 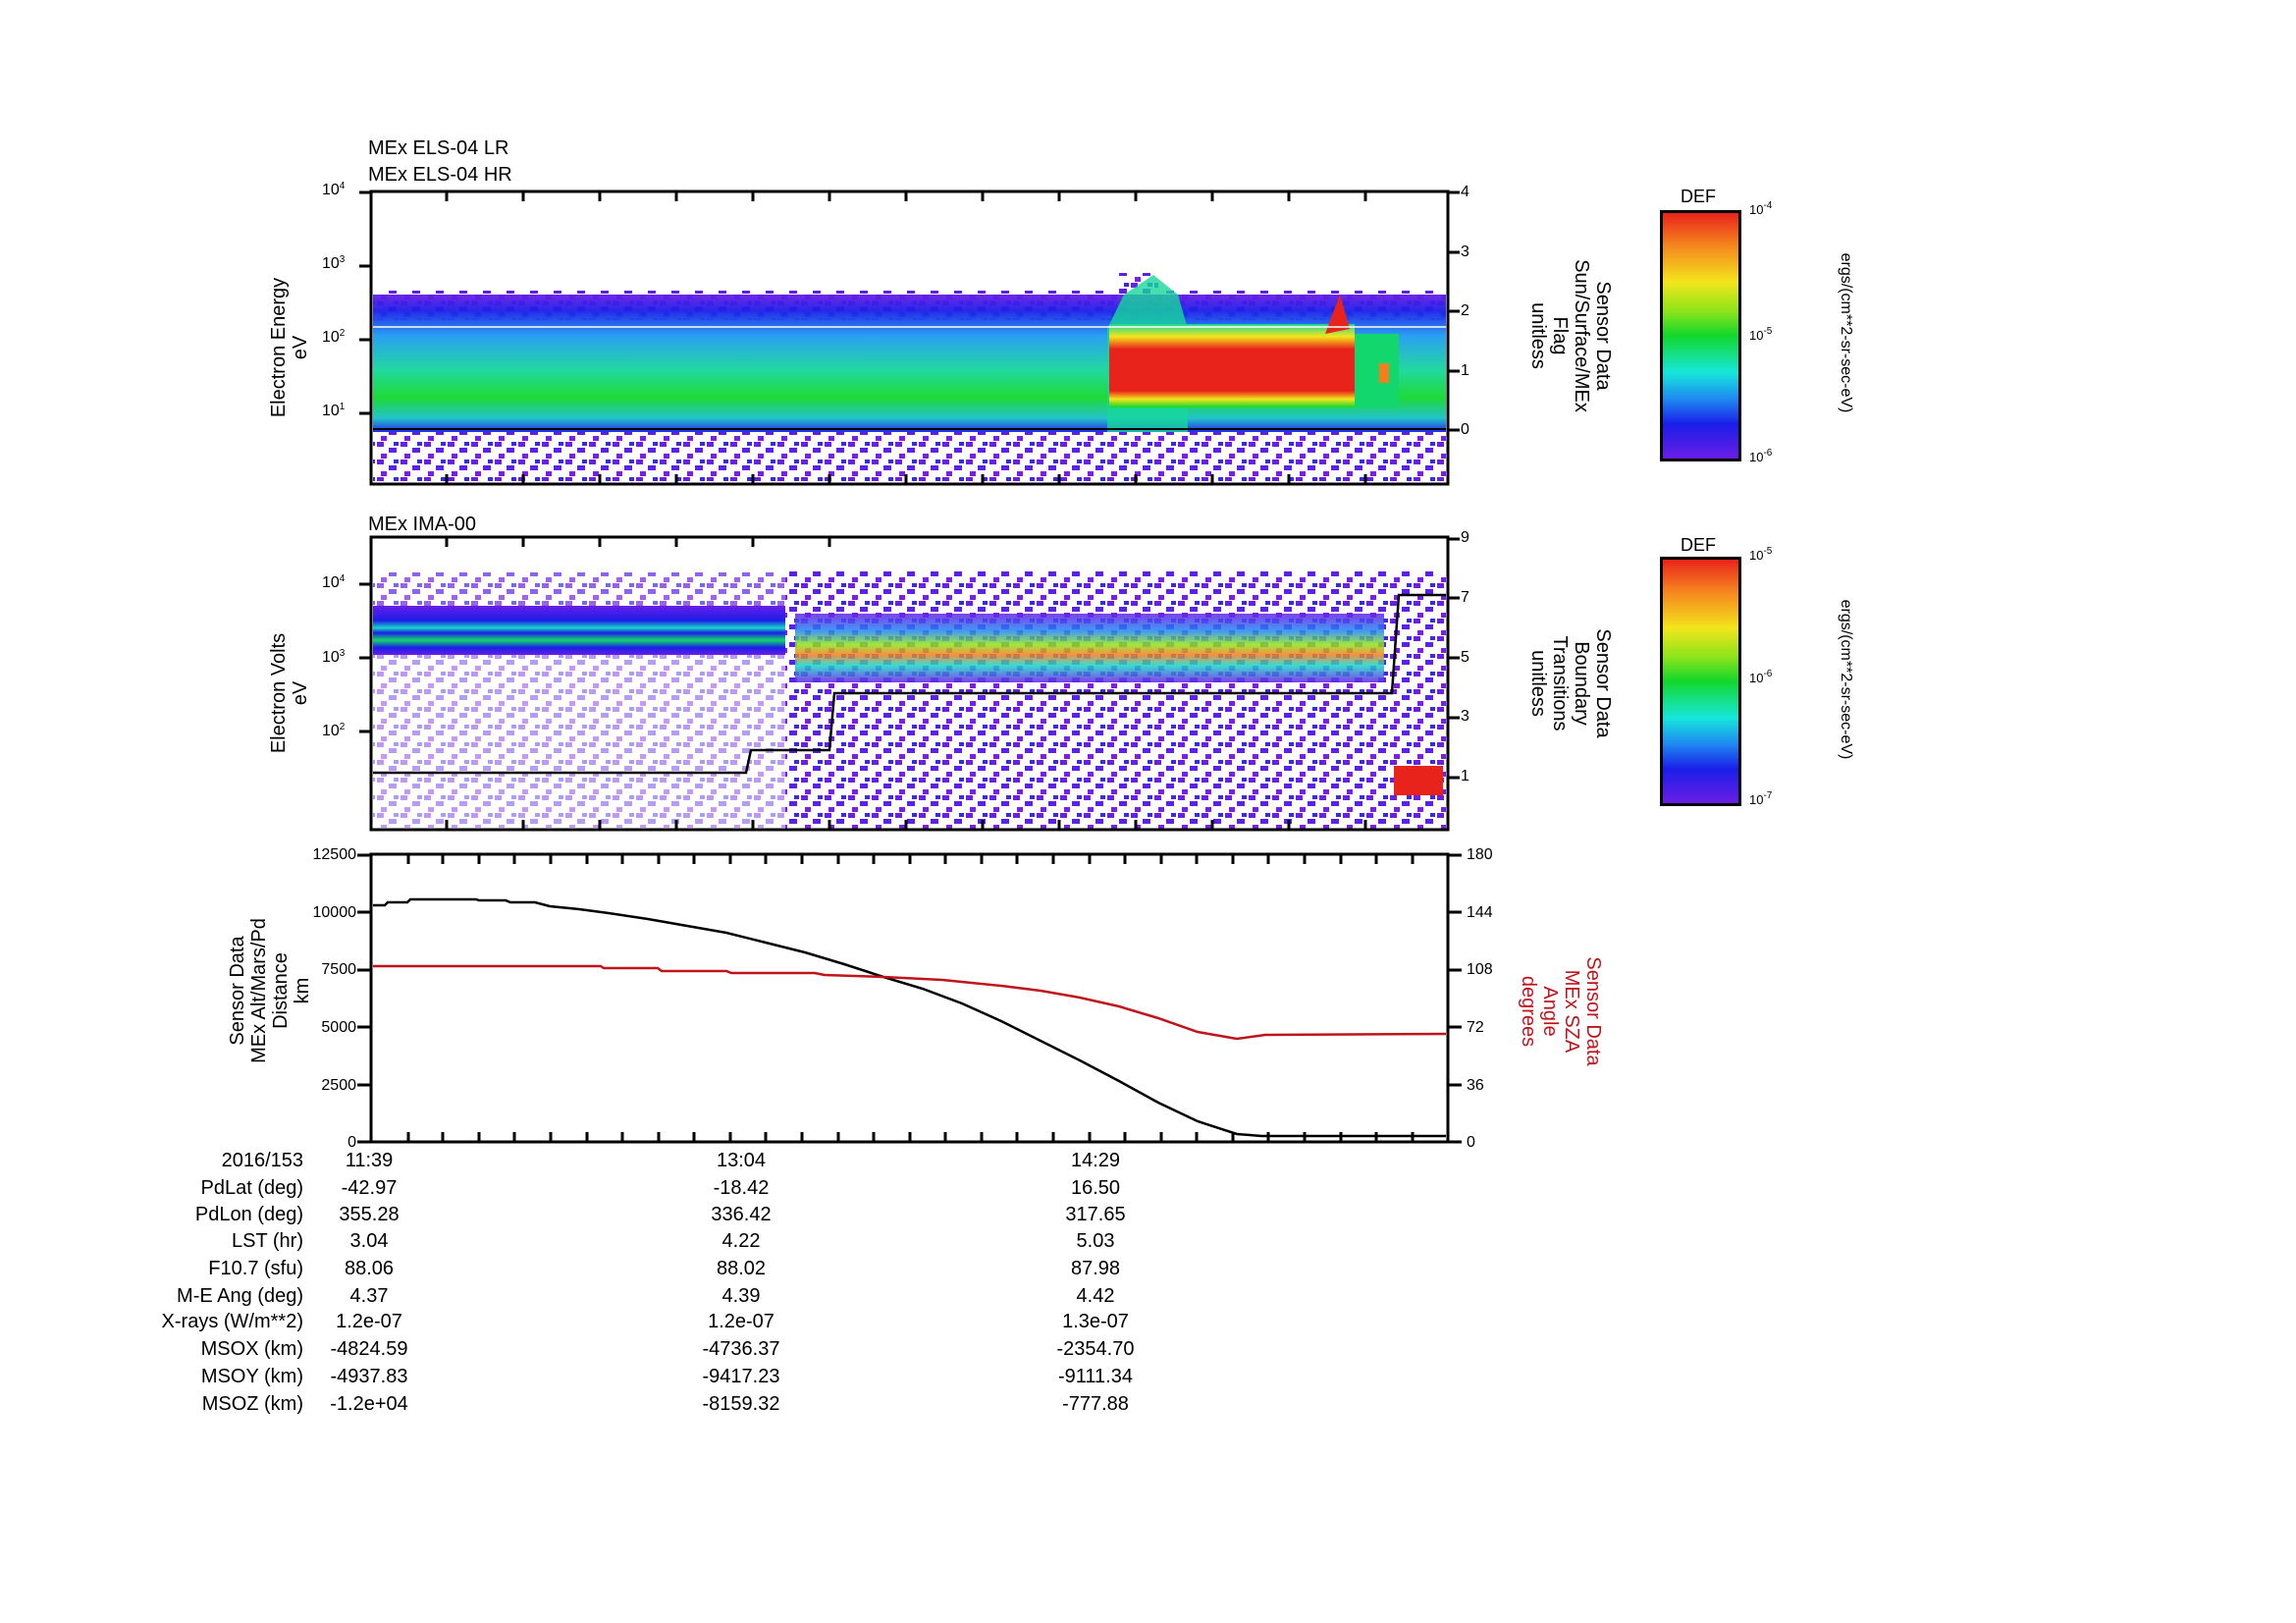 What do you see at coordinates (741, 1268) in the screenshot?
I see `eph-value: 88.02` at bounding box center [741, 1268].